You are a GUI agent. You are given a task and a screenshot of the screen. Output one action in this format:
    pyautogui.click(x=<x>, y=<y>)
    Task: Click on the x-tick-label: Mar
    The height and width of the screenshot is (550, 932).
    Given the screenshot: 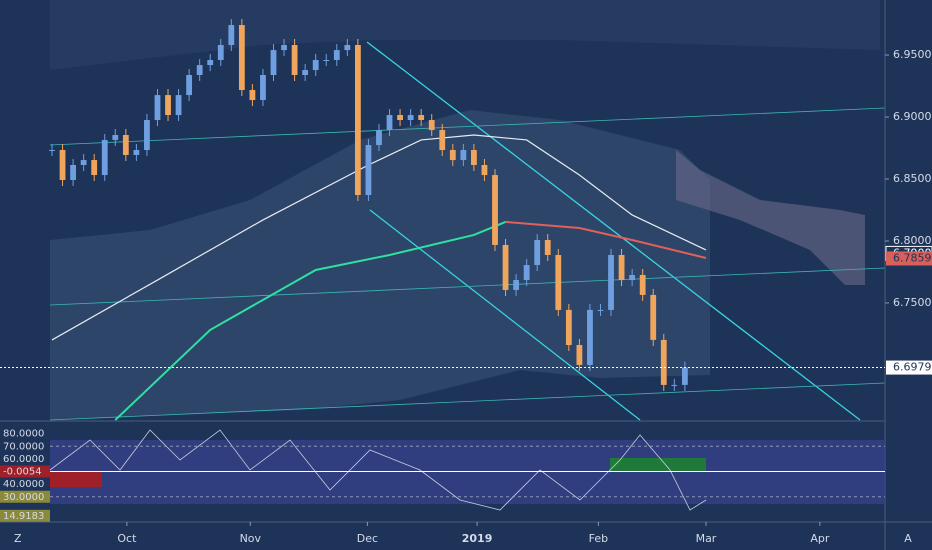 What is the action you would take?
    pyautogui.click(x=706, y=538)
    